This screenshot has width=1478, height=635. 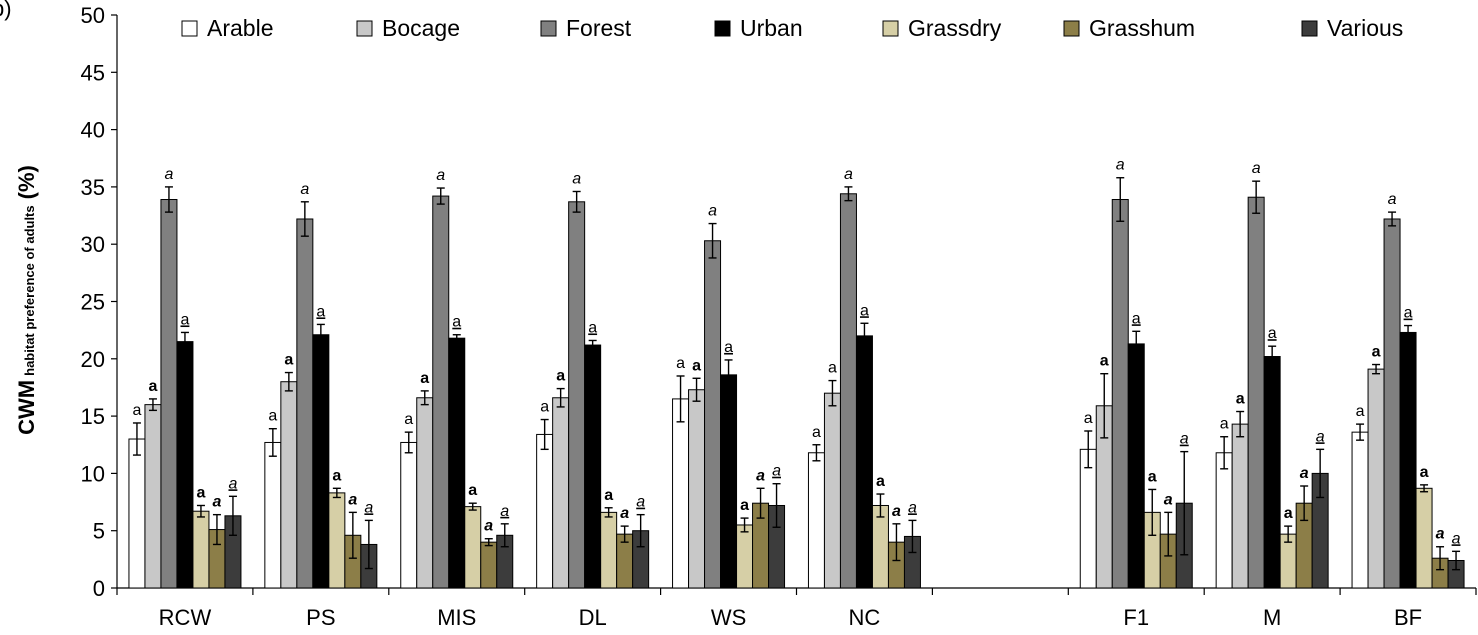 I want to click on legend-label-urban: Urban, so click(x=771, y=28).